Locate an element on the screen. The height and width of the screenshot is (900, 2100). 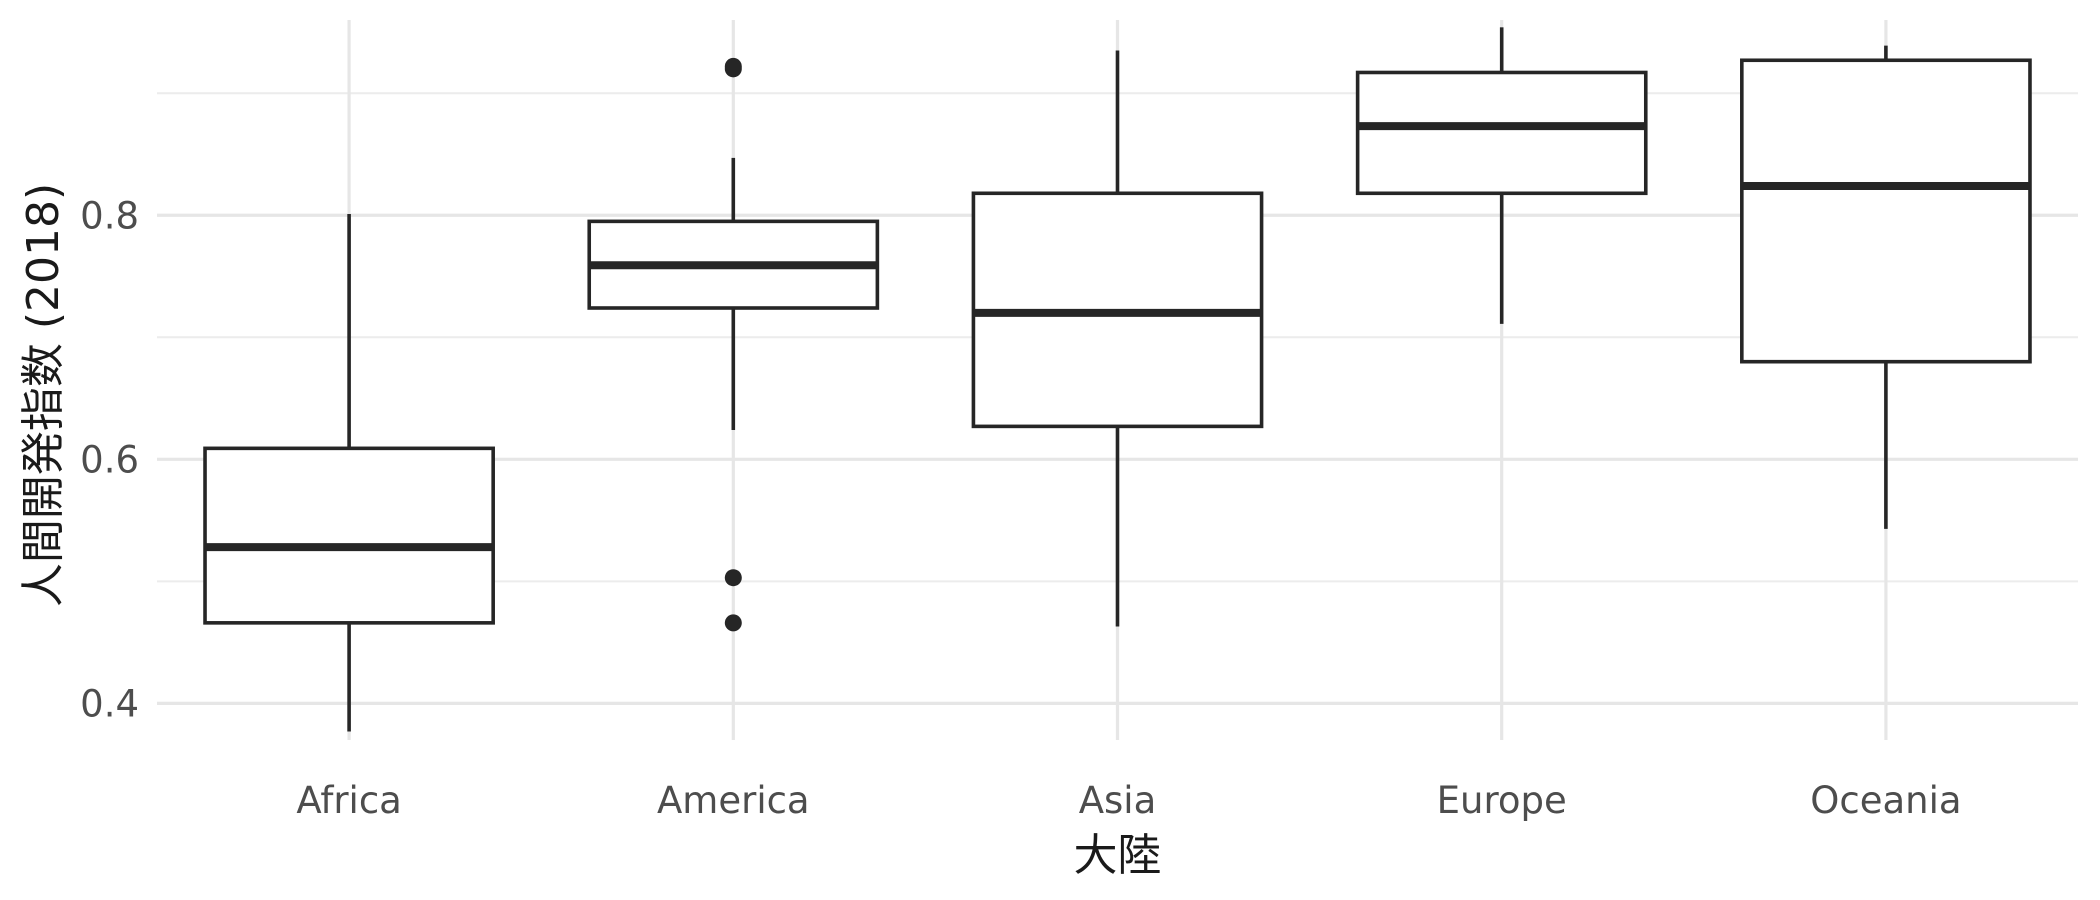
y-tick-label: 0.6 is located at coordinates (109, 459).